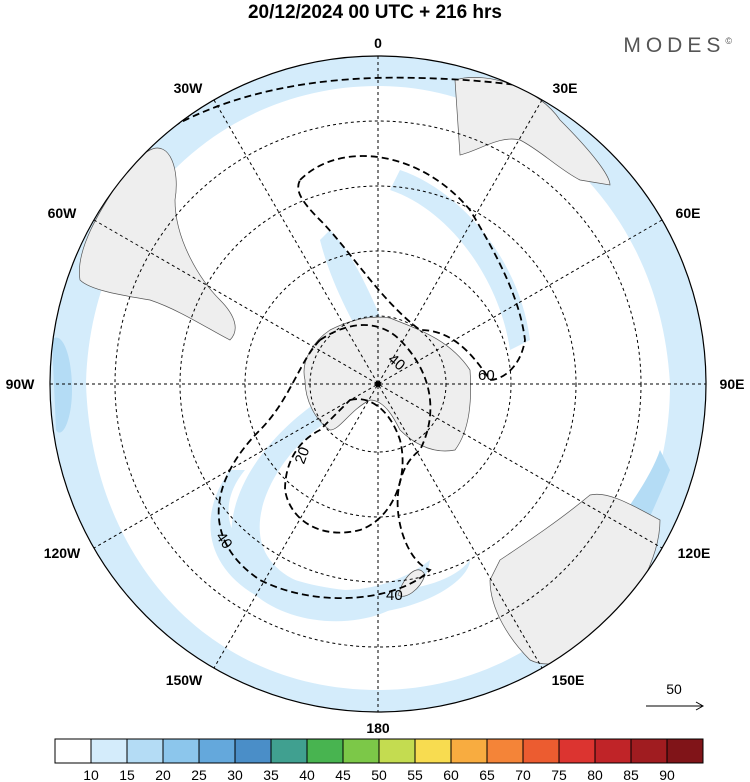 Image resolution: width=750 pixels, height=782 pixels. What do you see at coordinates (21, 384) in the screenshot?
I see `lon-label-90w: 90W` at bounding box center [21, 384].